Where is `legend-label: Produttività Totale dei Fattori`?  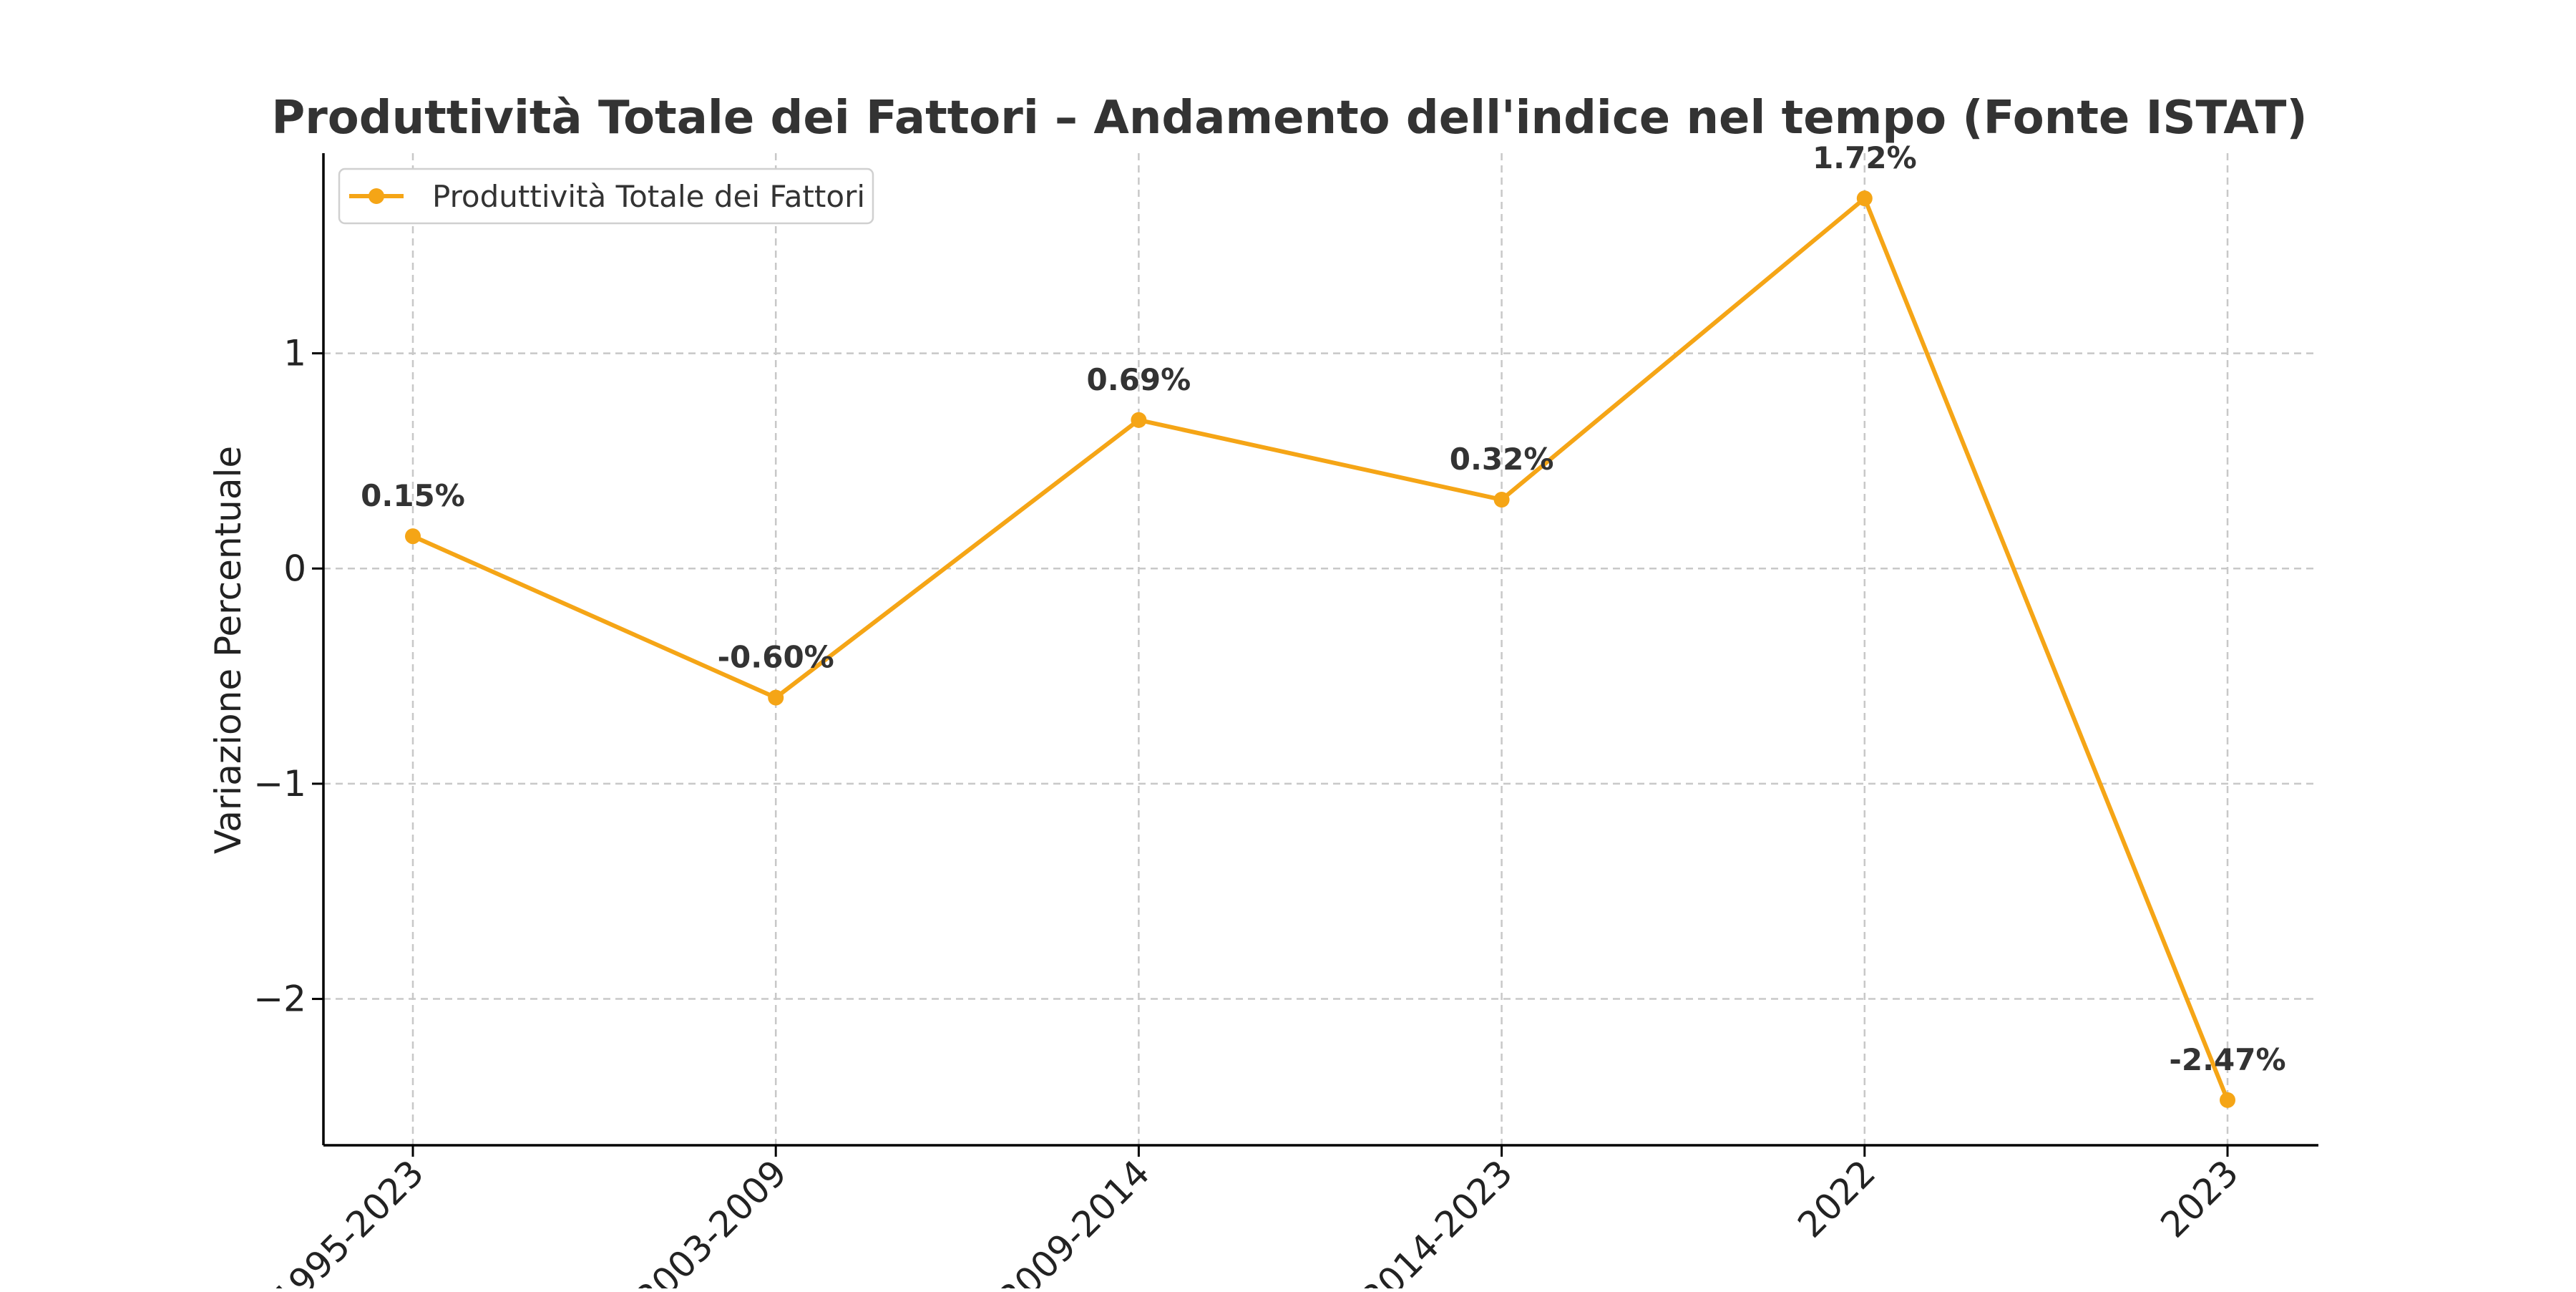
legend-label: Produttività Totale dei Fattori is located at coordinates (648, 196).